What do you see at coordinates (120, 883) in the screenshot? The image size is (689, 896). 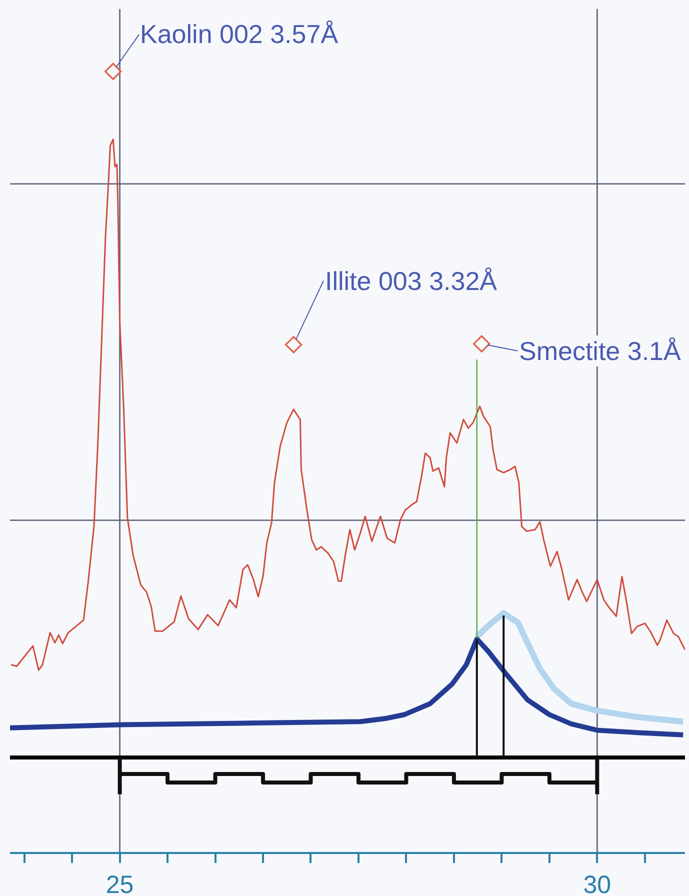 I see `x-tick-label: 25` at bounding box center [120, 883].